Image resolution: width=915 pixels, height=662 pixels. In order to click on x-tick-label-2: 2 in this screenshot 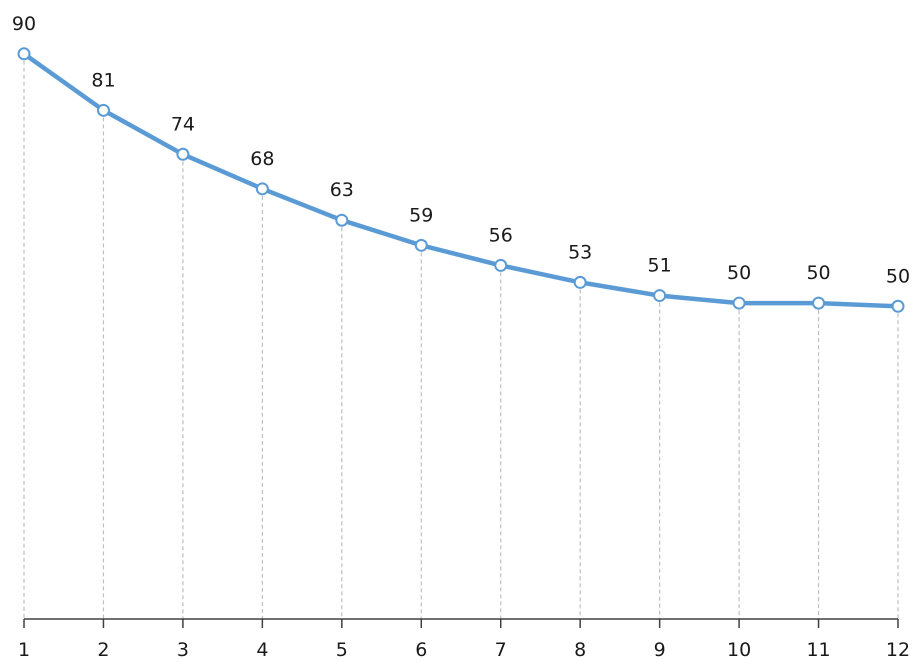, I will do `click(103, 650)`.